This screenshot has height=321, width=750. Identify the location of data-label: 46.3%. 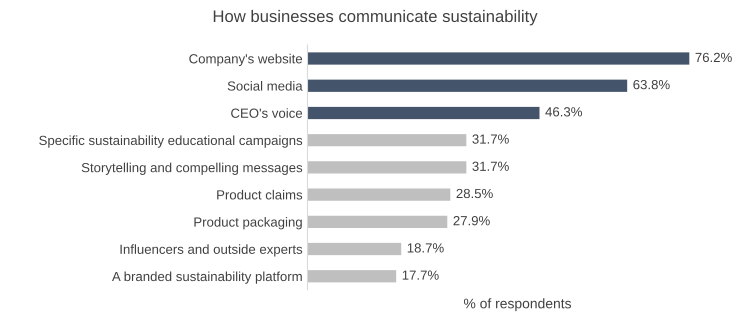
(563, 112).